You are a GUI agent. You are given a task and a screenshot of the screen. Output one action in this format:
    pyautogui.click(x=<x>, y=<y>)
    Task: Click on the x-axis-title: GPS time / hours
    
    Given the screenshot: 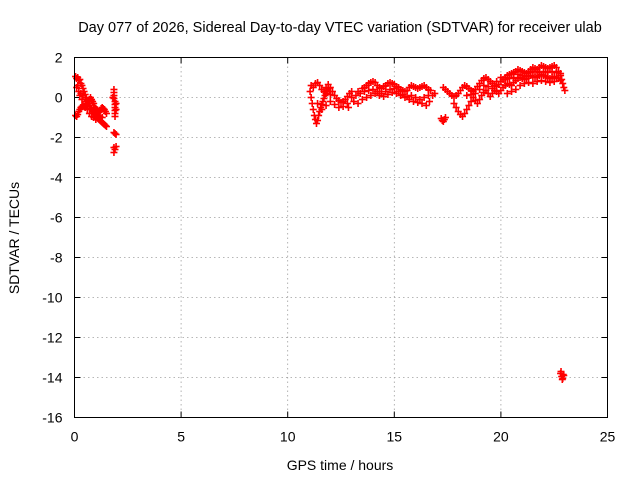 What is the action you would take?
    pyautogui.click(x=340, y=465)
    